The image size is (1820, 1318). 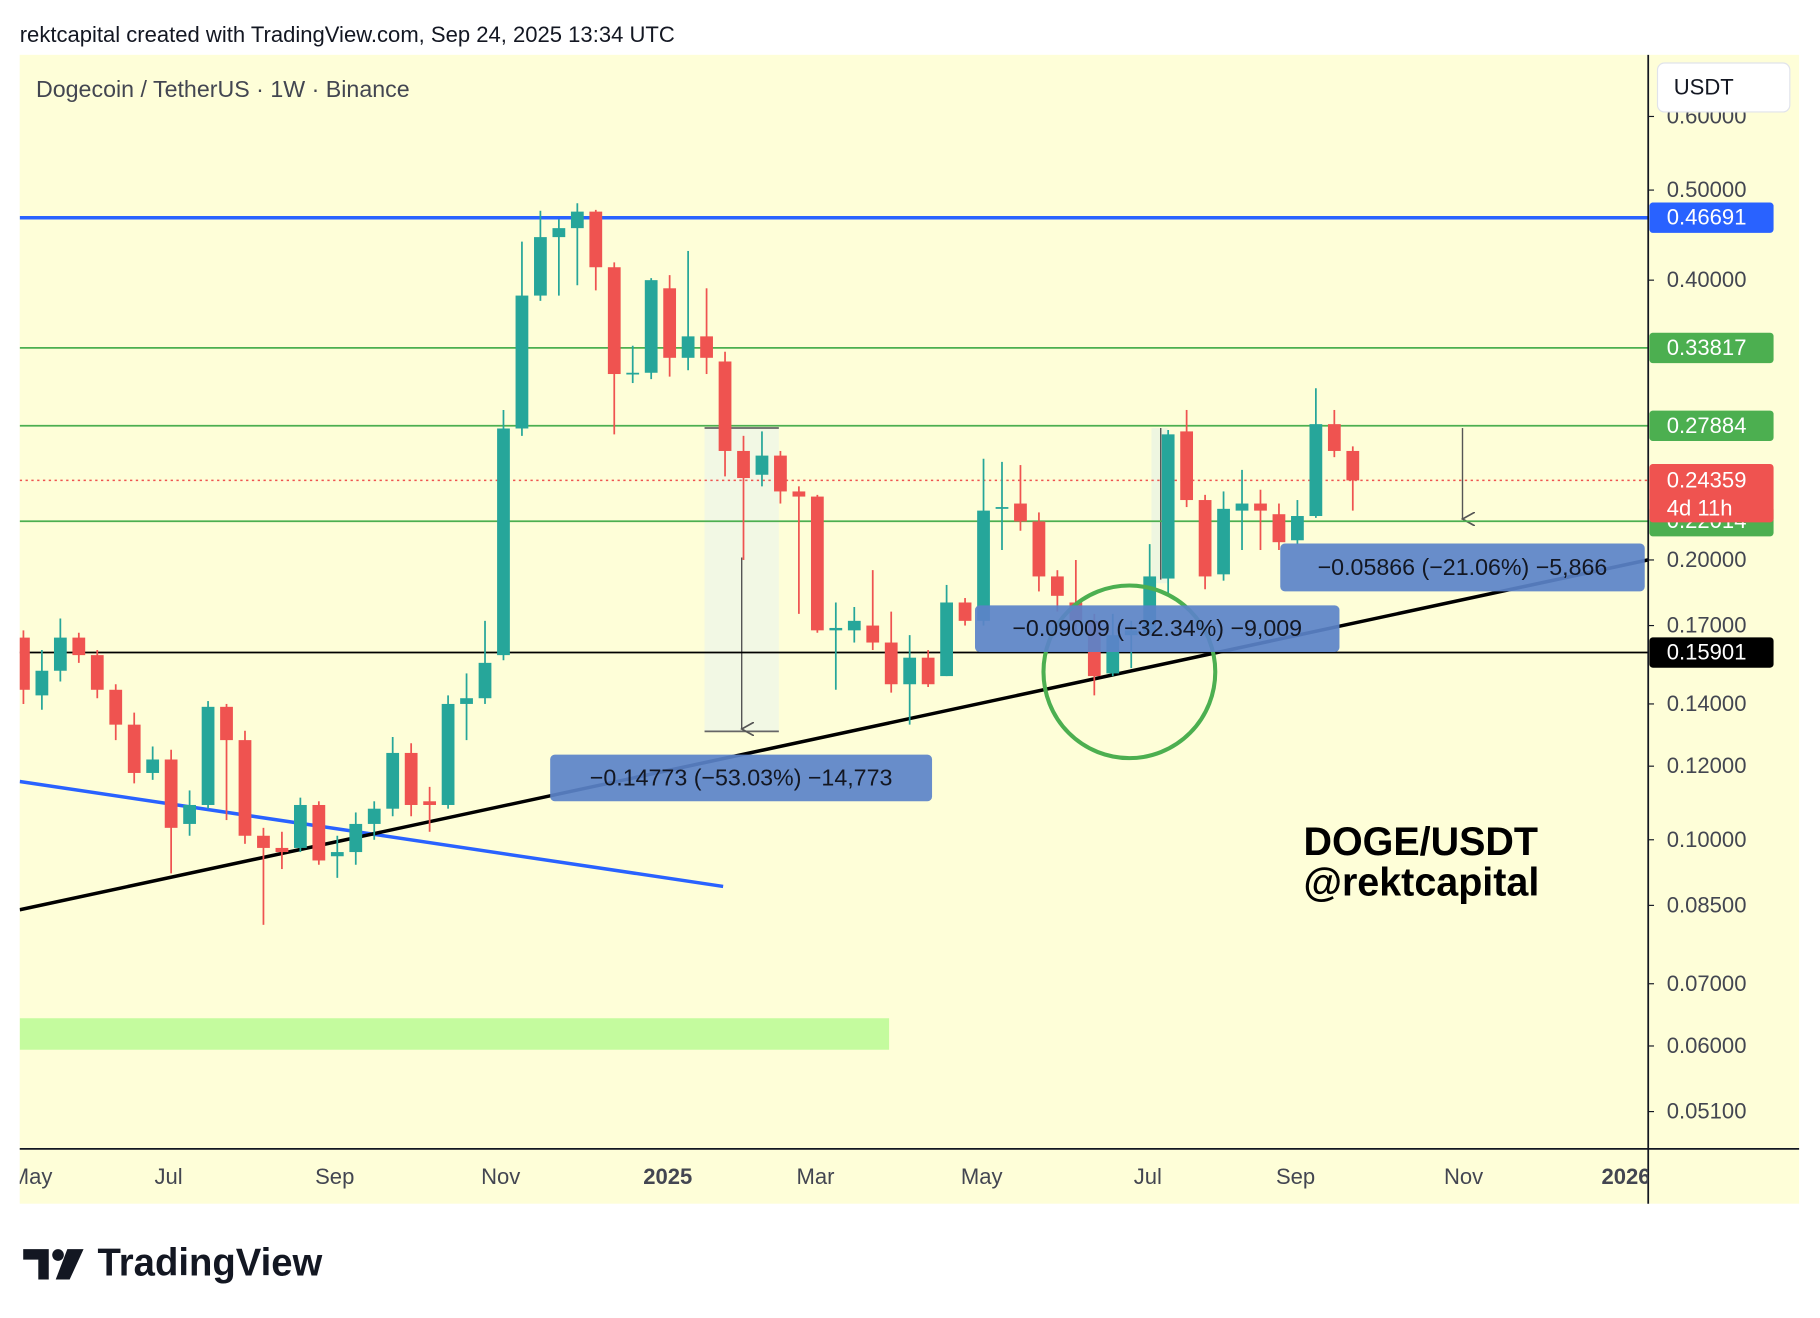 I want to click on y-tick-label: 0.40000, so click(x=1707, y=279).